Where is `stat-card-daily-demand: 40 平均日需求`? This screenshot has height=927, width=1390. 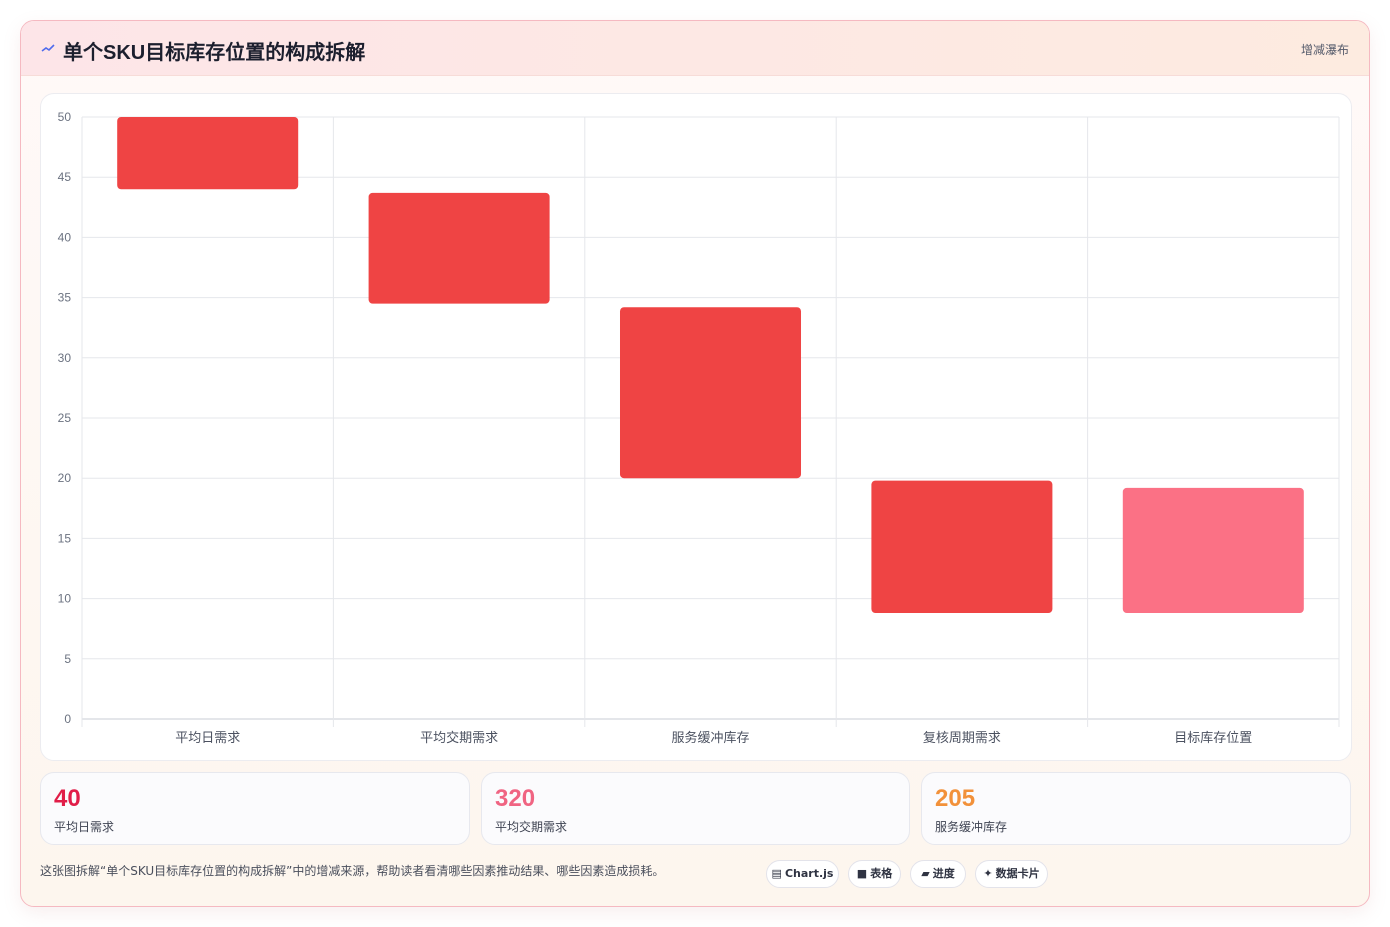
stat-card-daily-demand: 40 平均日需求 is located at coordinates (255, 808).